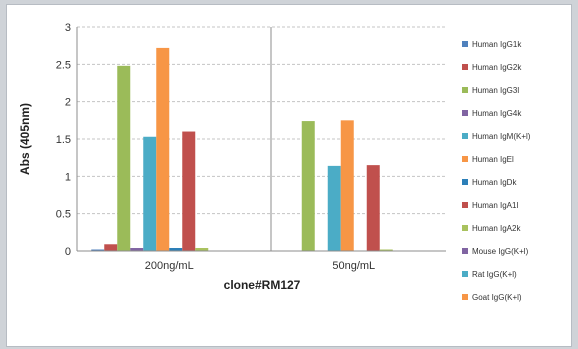 Image resolution: width=578 pixels, height=349 pixels. What do you see at coordinates (497, 67) in the screenshot?
I see `legend-label: Human IgG2k` at bounding box center [497, 67].